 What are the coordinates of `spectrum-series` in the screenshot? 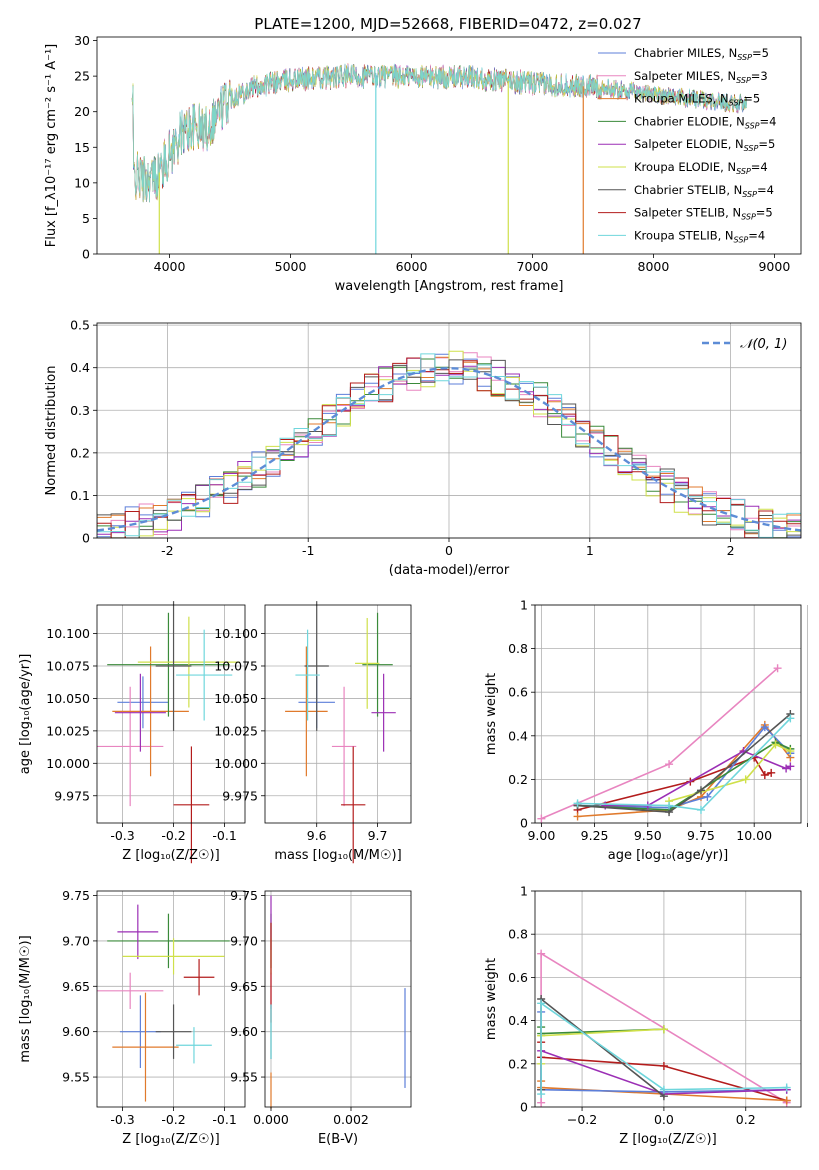 It's located at (439, 133).